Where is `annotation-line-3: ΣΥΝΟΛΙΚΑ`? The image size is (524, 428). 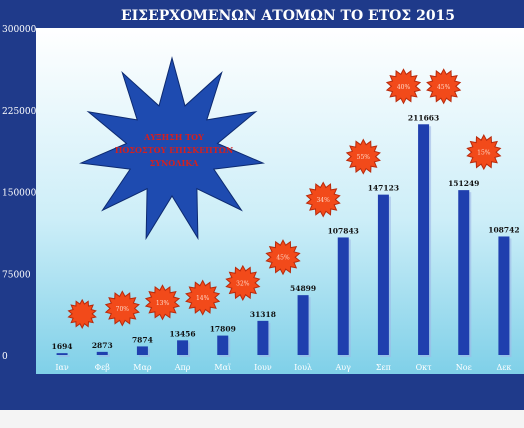
annotation-line-3: ΣΥΝΟΛΙΚΑ is located at coordinates (175, 163).